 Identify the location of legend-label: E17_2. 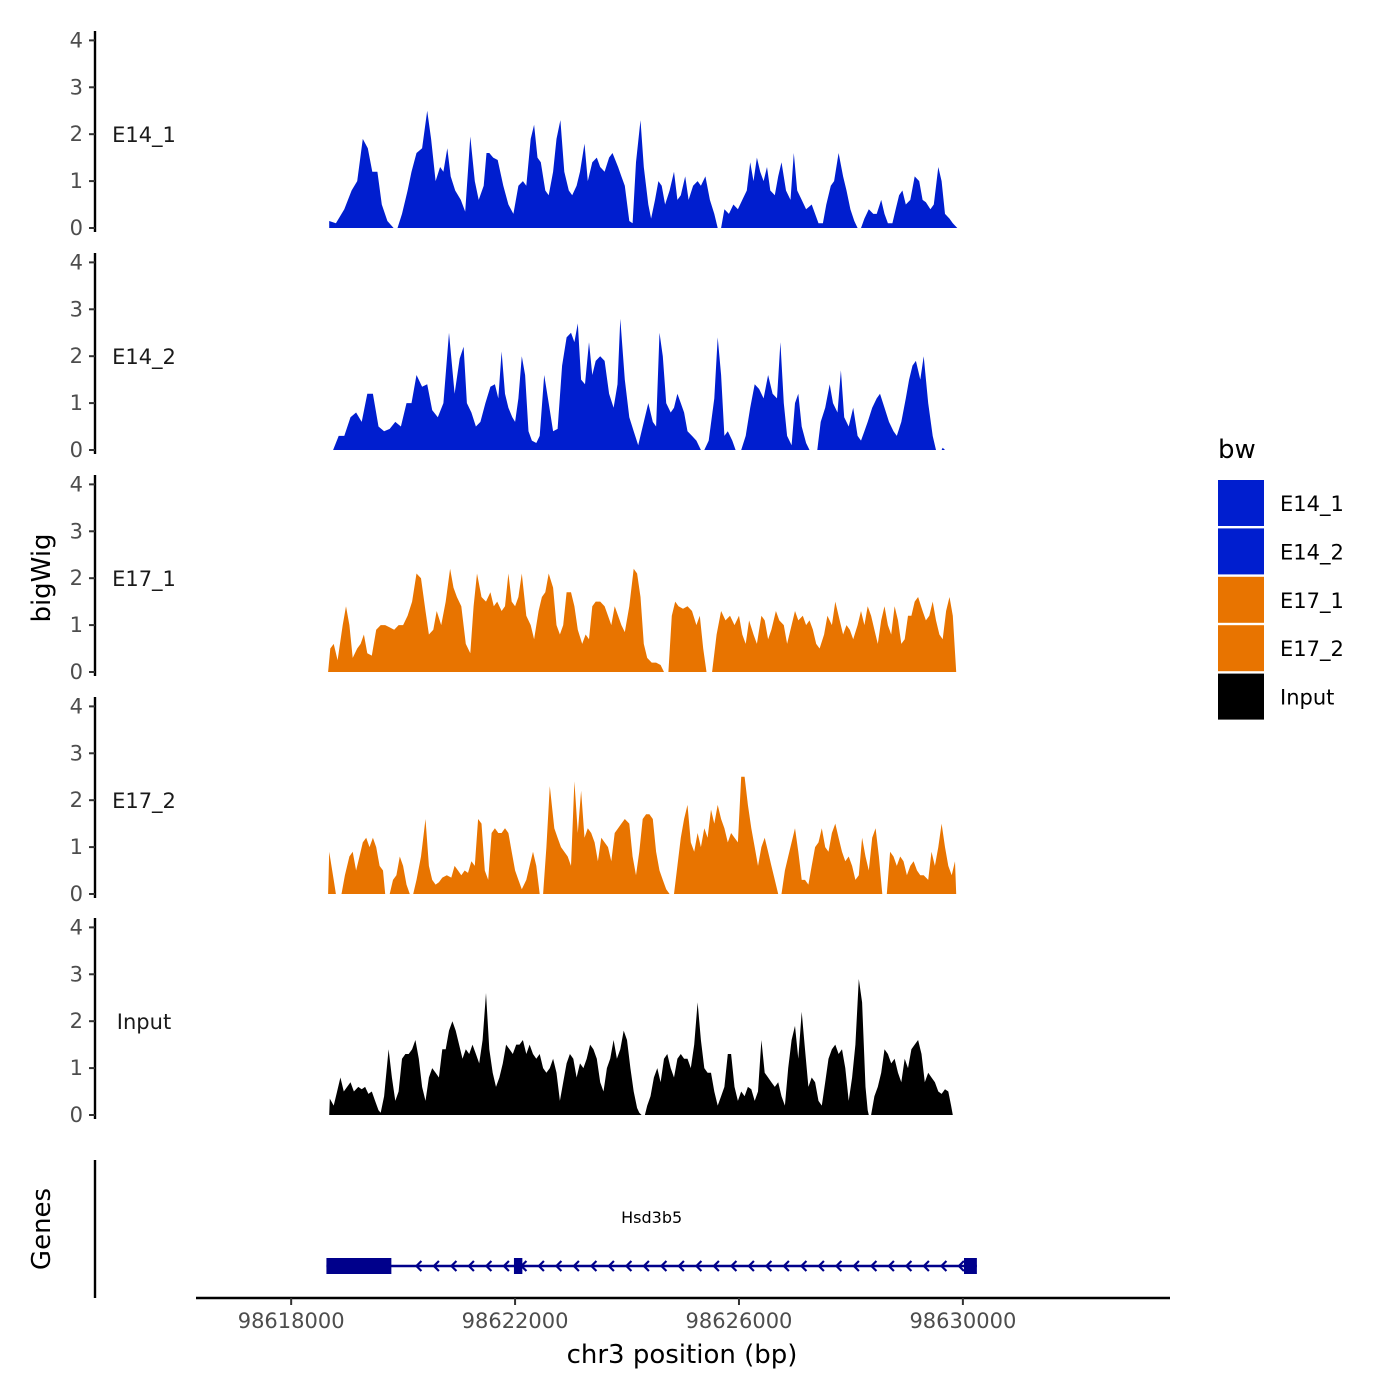
(1312, 649).